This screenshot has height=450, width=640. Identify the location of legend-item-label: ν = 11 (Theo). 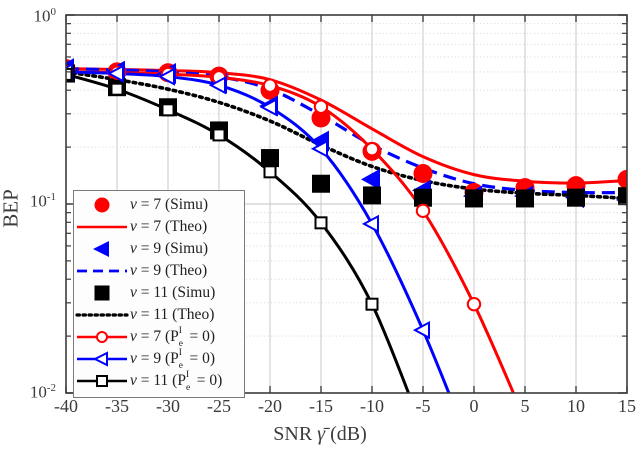
(172, 315).